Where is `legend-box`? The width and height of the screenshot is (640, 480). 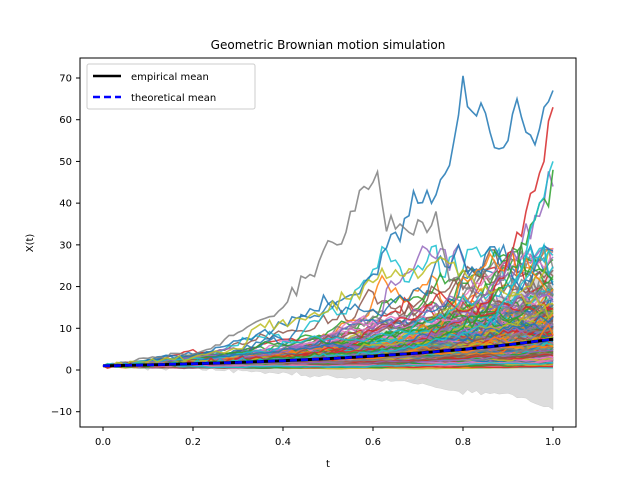
legend-box is located at coordinates (171, 86).